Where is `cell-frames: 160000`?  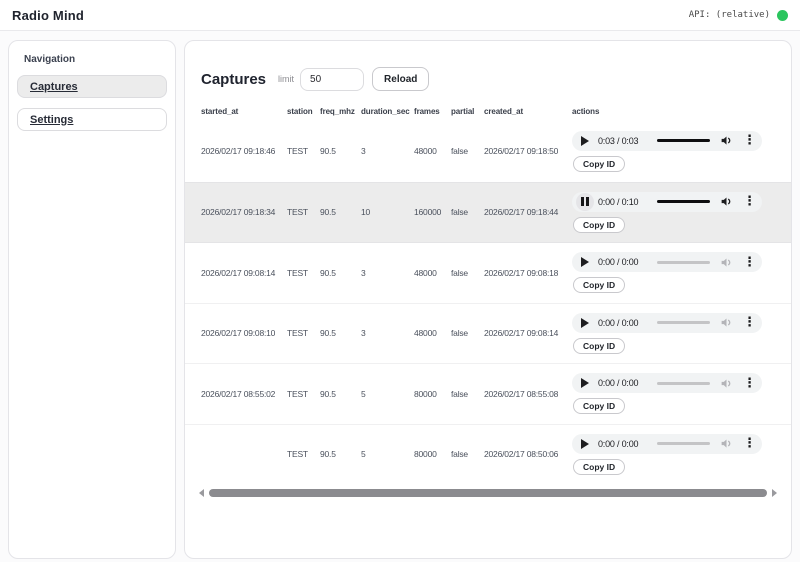
cell-frames: 160000 is located at coordinates (428, 212).